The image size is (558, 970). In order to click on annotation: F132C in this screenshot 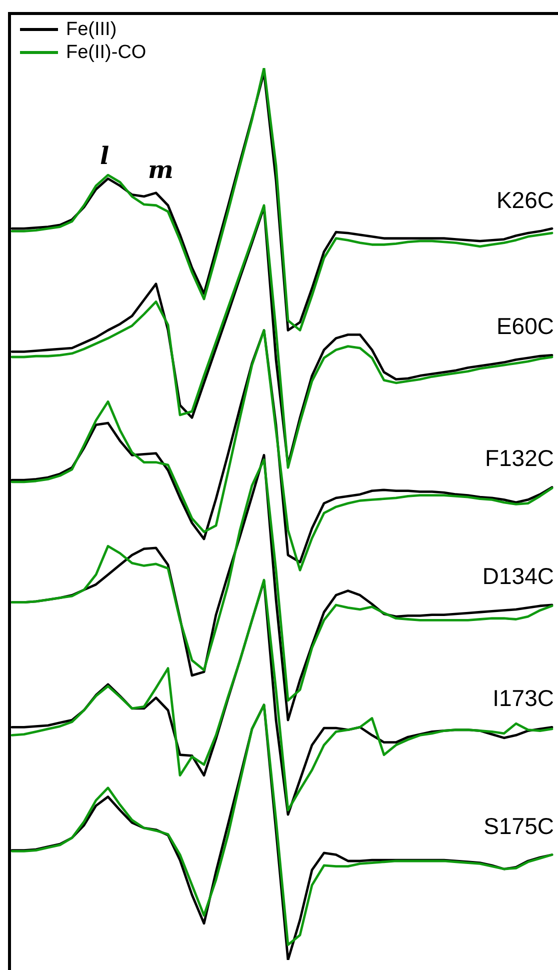, I will do `click(519, 458)`.